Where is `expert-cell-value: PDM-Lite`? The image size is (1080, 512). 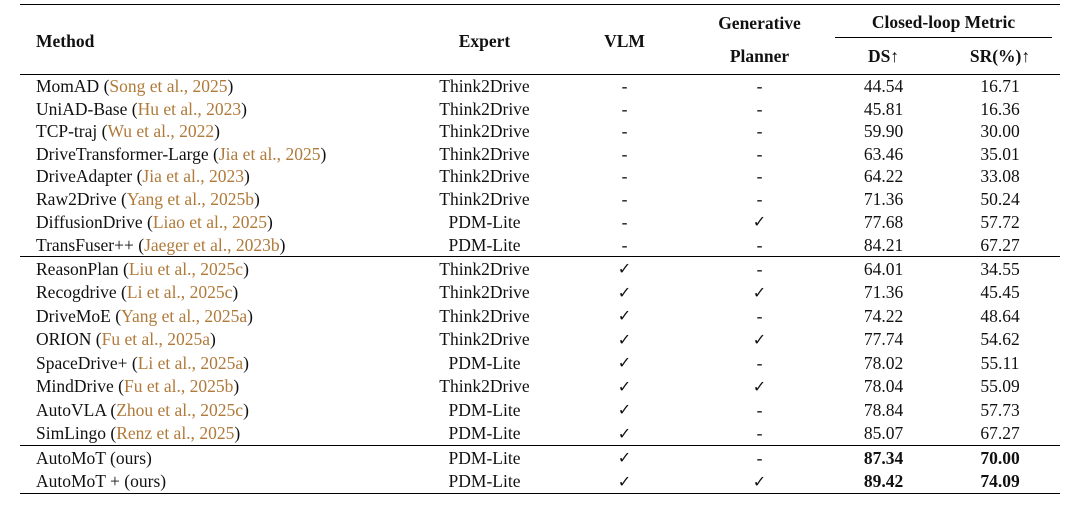 expert-cell-value: PDM-Lite is located at coordinates (484, 244).